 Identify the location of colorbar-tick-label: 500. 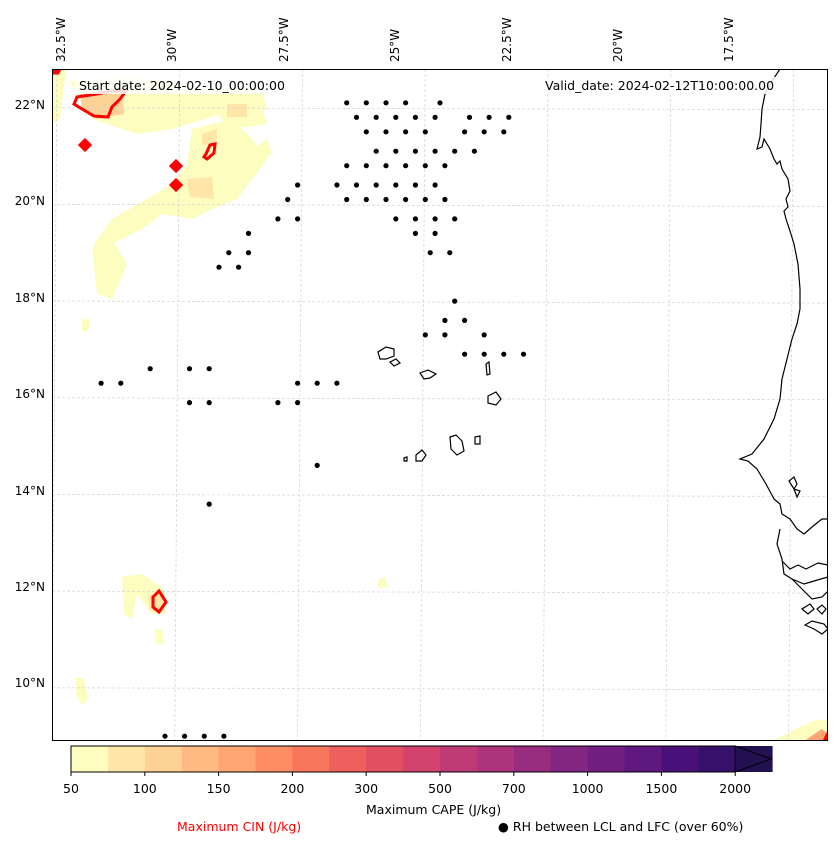
(440, 788).